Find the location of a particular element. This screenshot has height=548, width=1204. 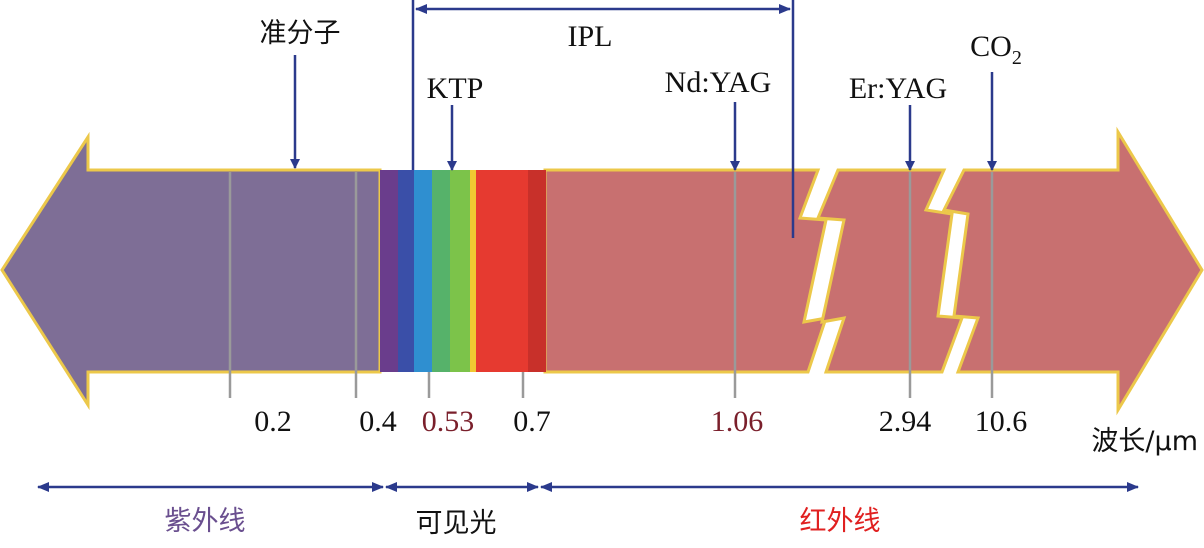

tick-label-10.6: 10.6 is located at coordinates (1001, 421).